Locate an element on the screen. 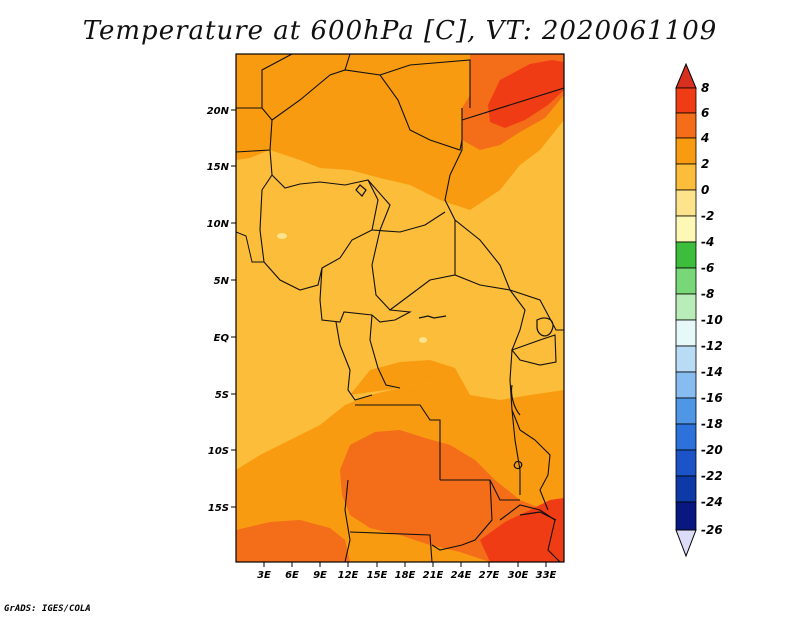 This screenshot has height=618, width=800. colorbar-label: 2 is located at coordinates (705, 164).